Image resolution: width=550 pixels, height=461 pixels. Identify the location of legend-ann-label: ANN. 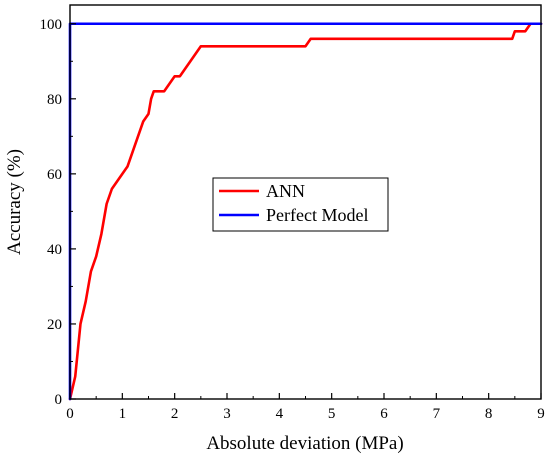
(285, 191).